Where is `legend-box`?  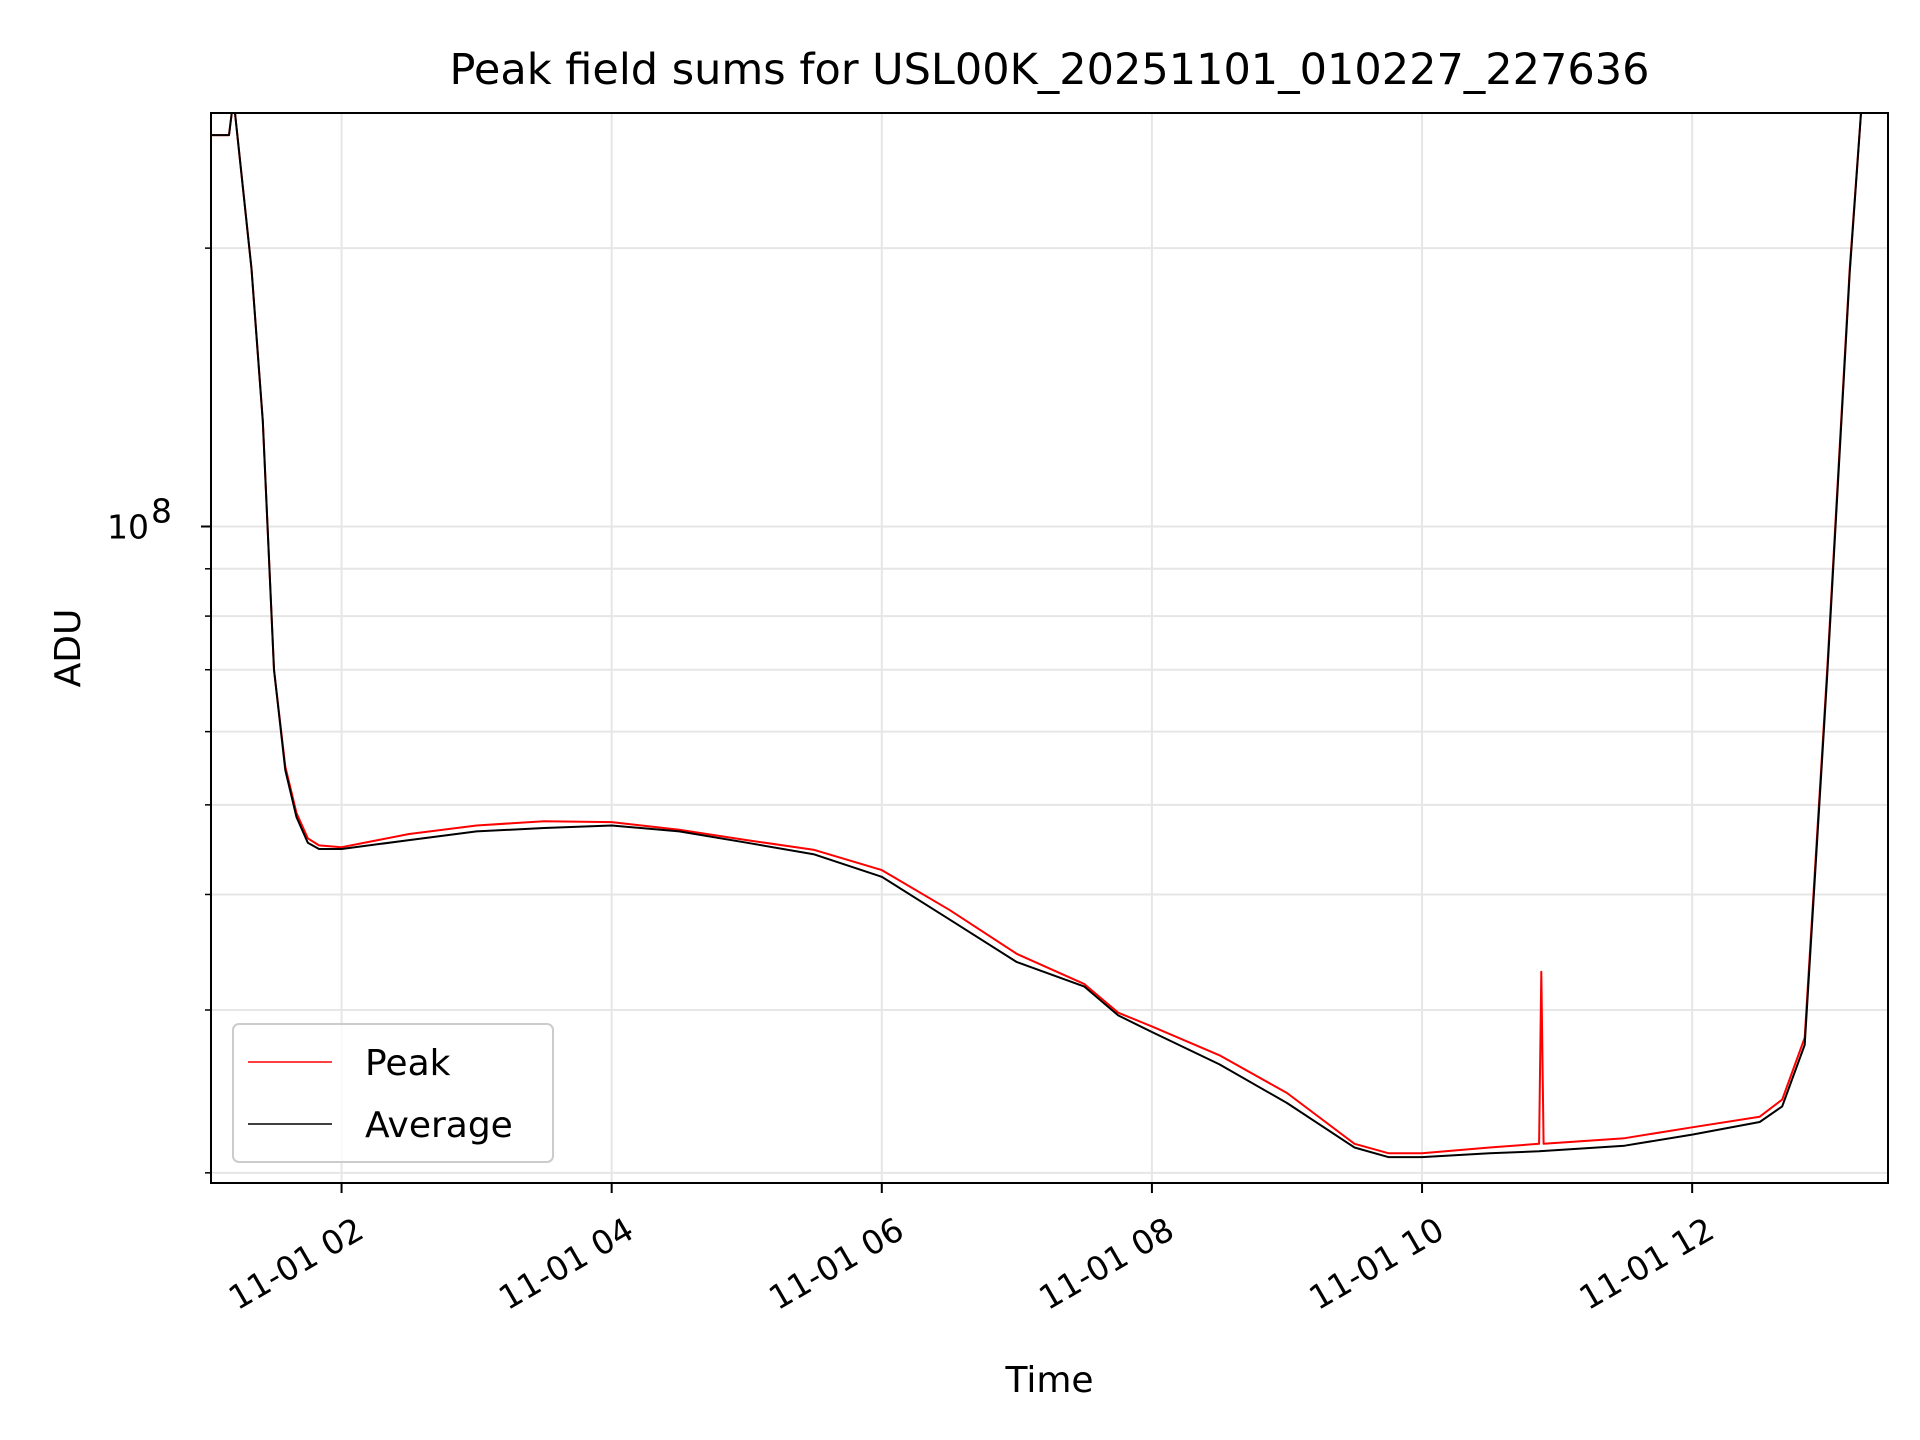 legend-box is located at coordinates (393, 1093).